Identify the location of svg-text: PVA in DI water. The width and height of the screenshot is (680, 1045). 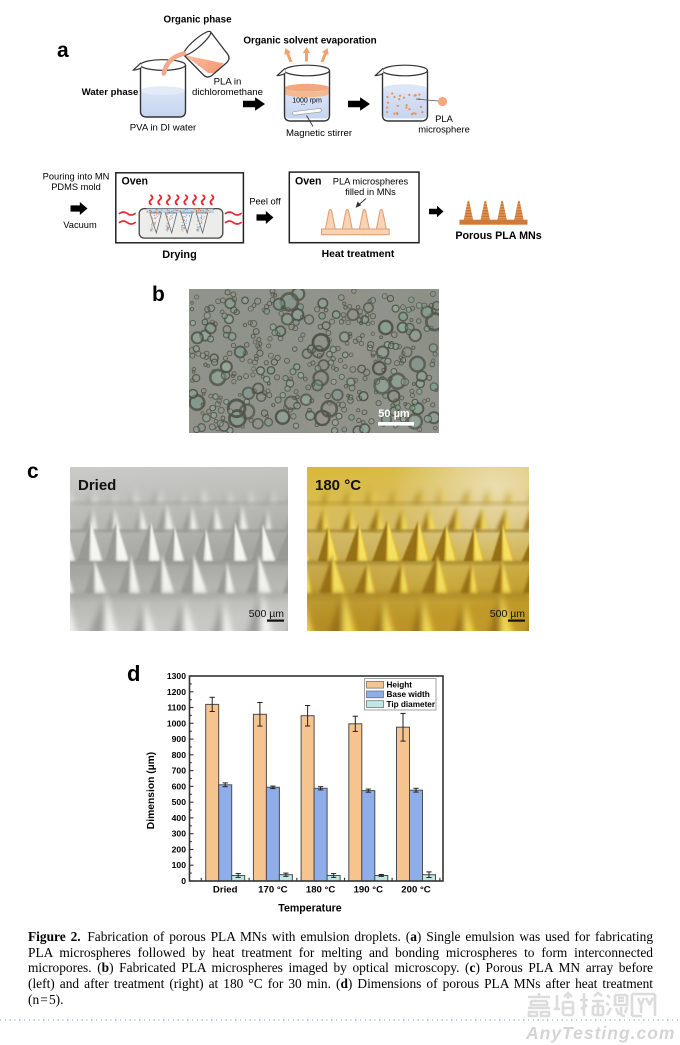
(163, 128).